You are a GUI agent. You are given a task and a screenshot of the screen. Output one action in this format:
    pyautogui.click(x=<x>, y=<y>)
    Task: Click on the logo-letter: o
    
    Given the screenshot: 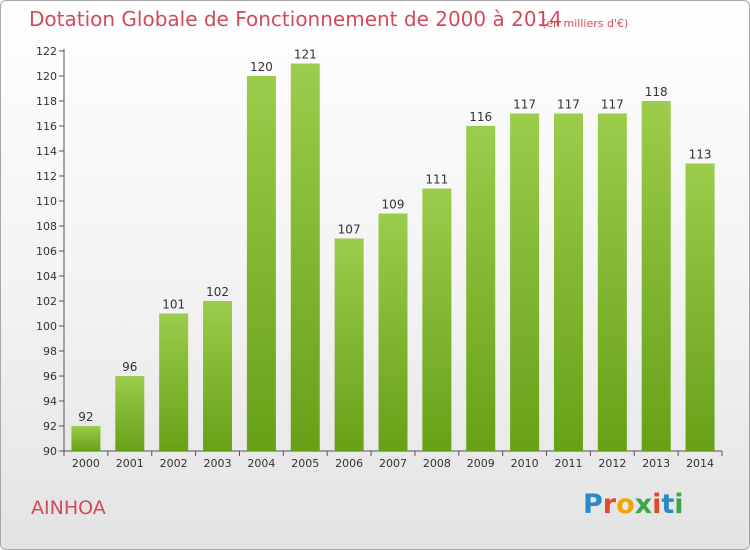 What is the action you would take?
    pyautogui.click(x=625, y=504)
    